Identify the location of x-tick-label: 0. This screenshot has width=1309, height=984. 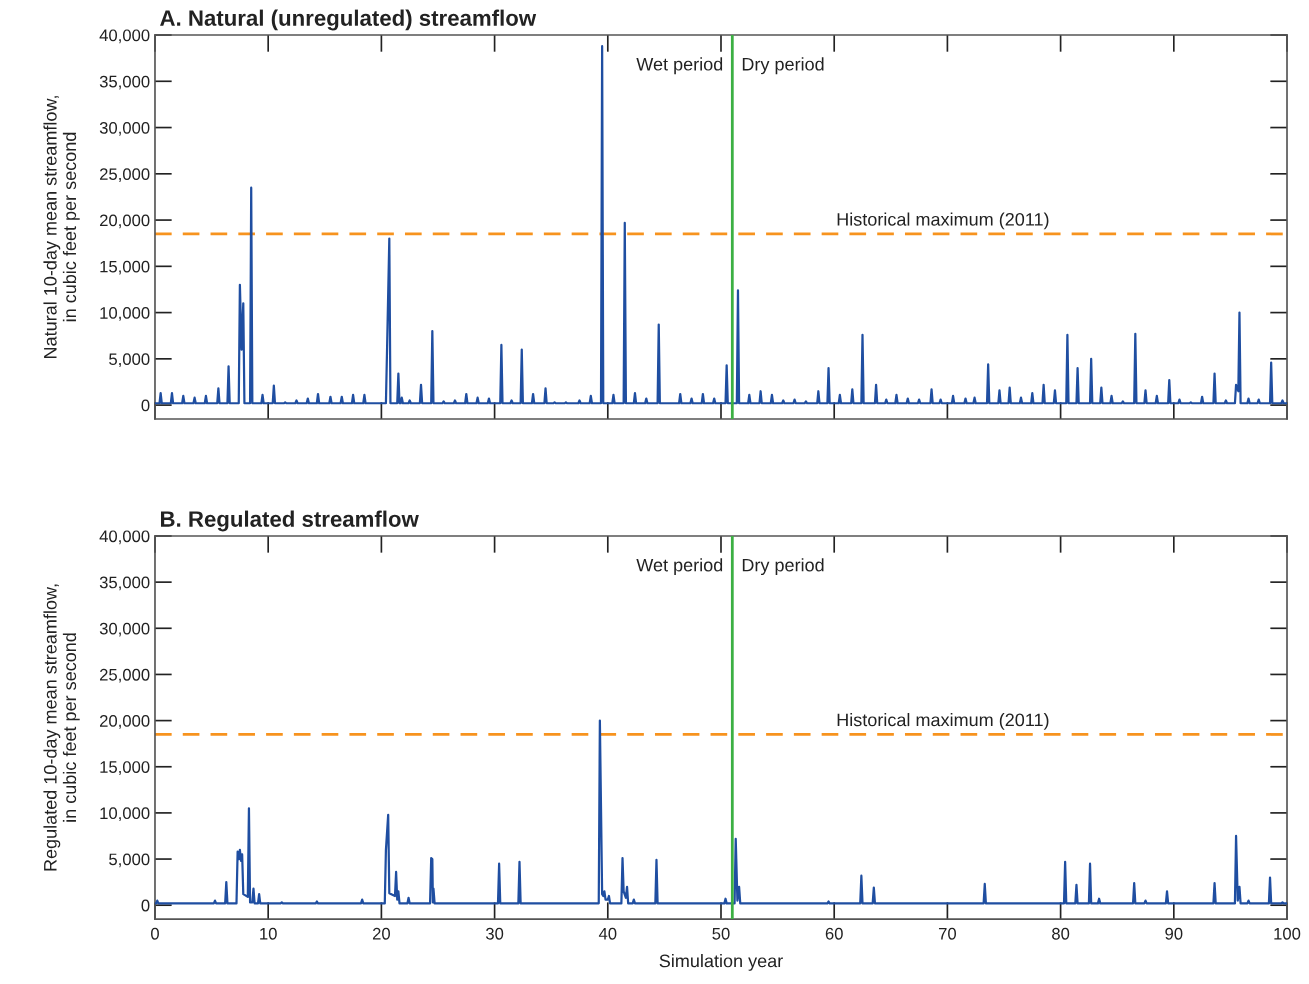
(155, 933).